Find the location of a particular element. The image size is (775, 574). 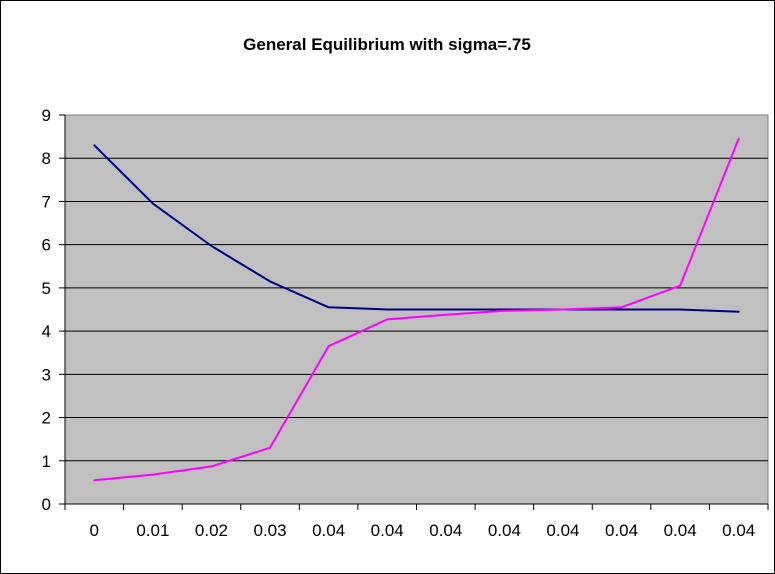

y-tick-label: 2 is located at coordinates (46, 418).